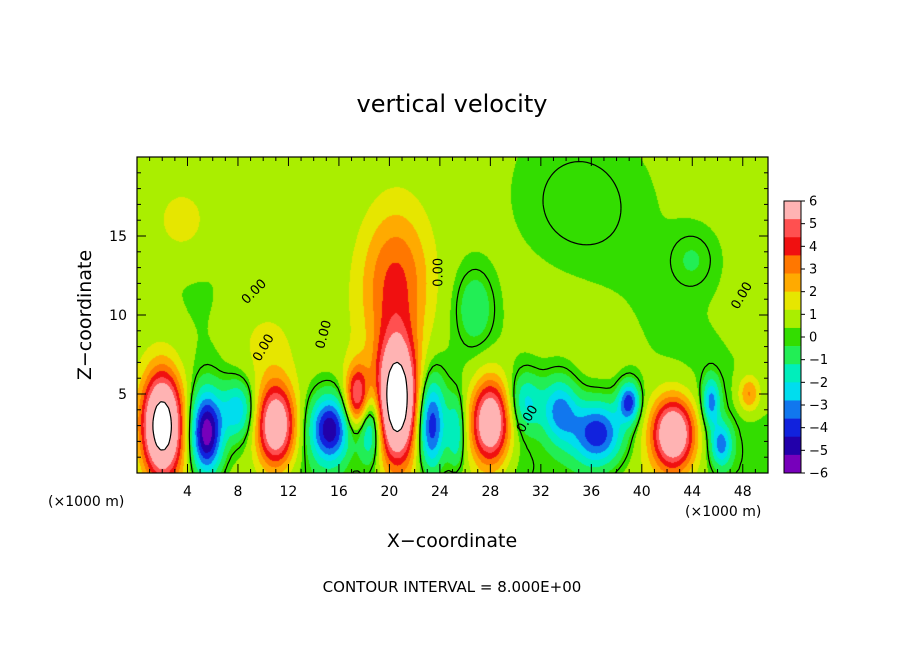 Image resolution: width=904 pixels, height=654 pixels. What do you see at coordinates (813, 247) in the screenshot?
I see `colorbar-label: 4` at bounding box center [813, 247].